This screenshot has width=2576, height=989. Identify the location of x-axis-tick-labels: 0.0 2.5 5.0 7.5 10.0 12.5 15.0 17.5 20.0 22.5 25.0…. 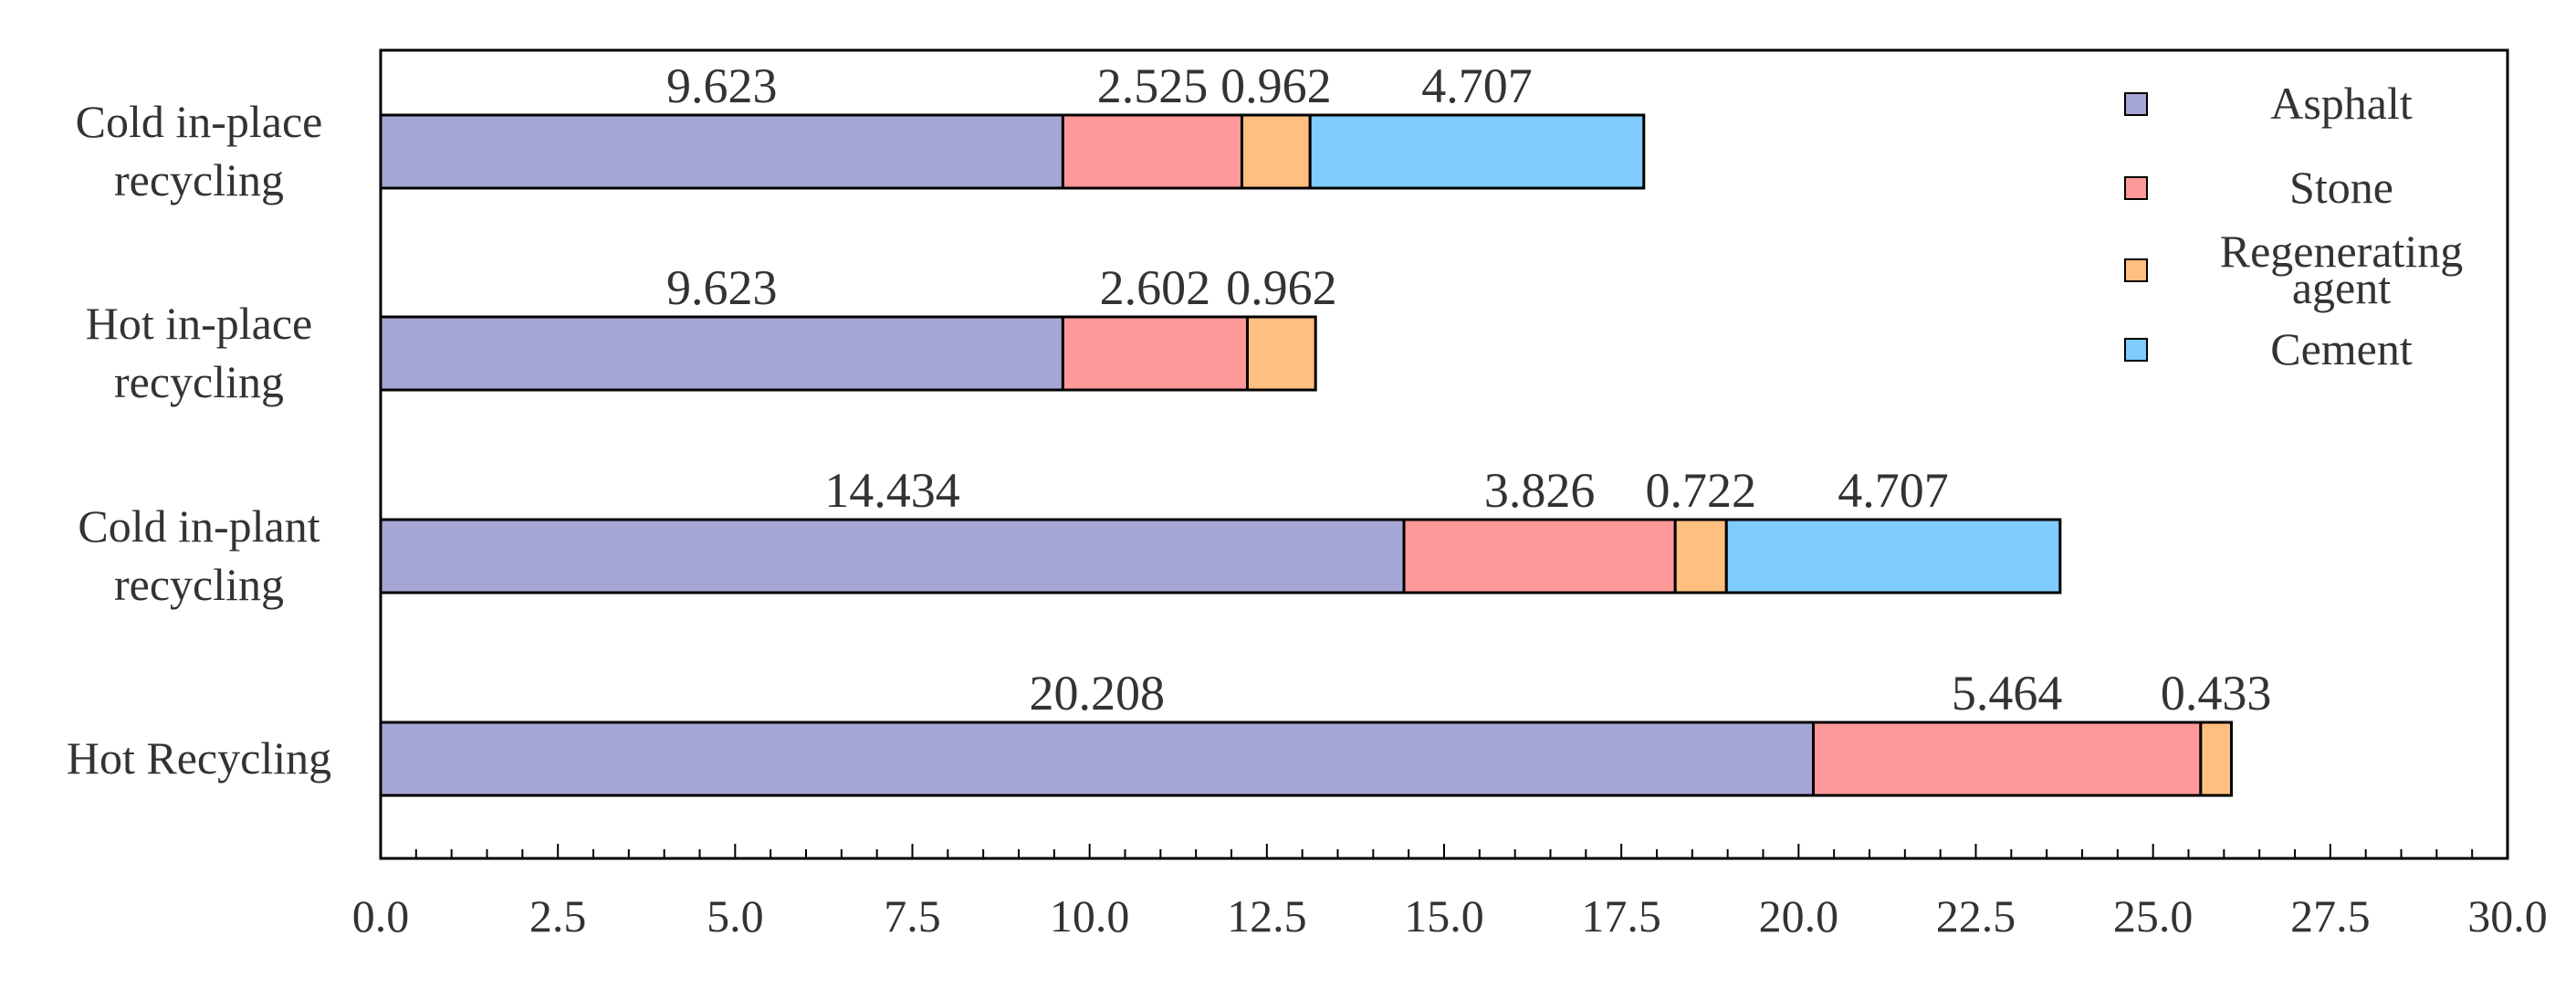
(1450, 916).